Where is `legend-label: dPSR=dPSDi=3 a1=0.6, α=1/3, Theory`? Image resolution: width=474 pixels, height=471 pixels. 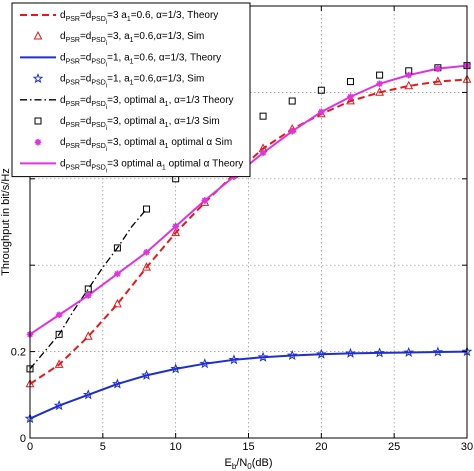
legend-label: dPSR=dPSDi=3 a1=0.6, α=1/3, Theory is located at coordinates (139, 18).